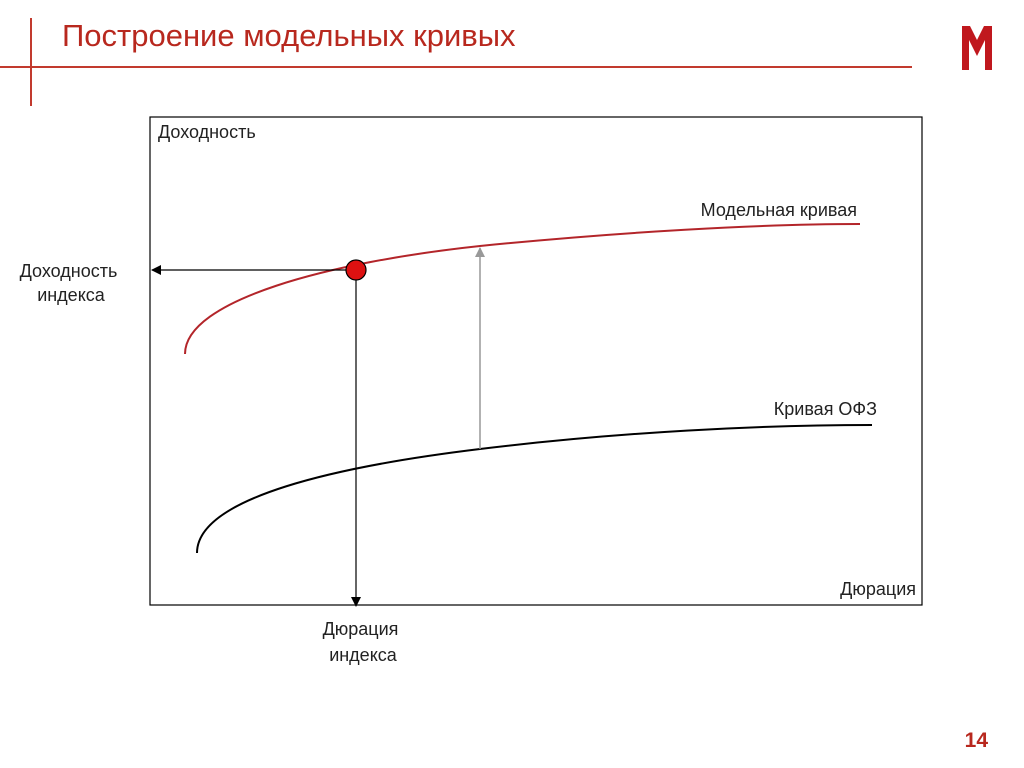 The image size is (1024, 768). What do you see at coordinates (534, 489) in the screenshot?
I see `ofz-curve` at bounding box center [534, 489].